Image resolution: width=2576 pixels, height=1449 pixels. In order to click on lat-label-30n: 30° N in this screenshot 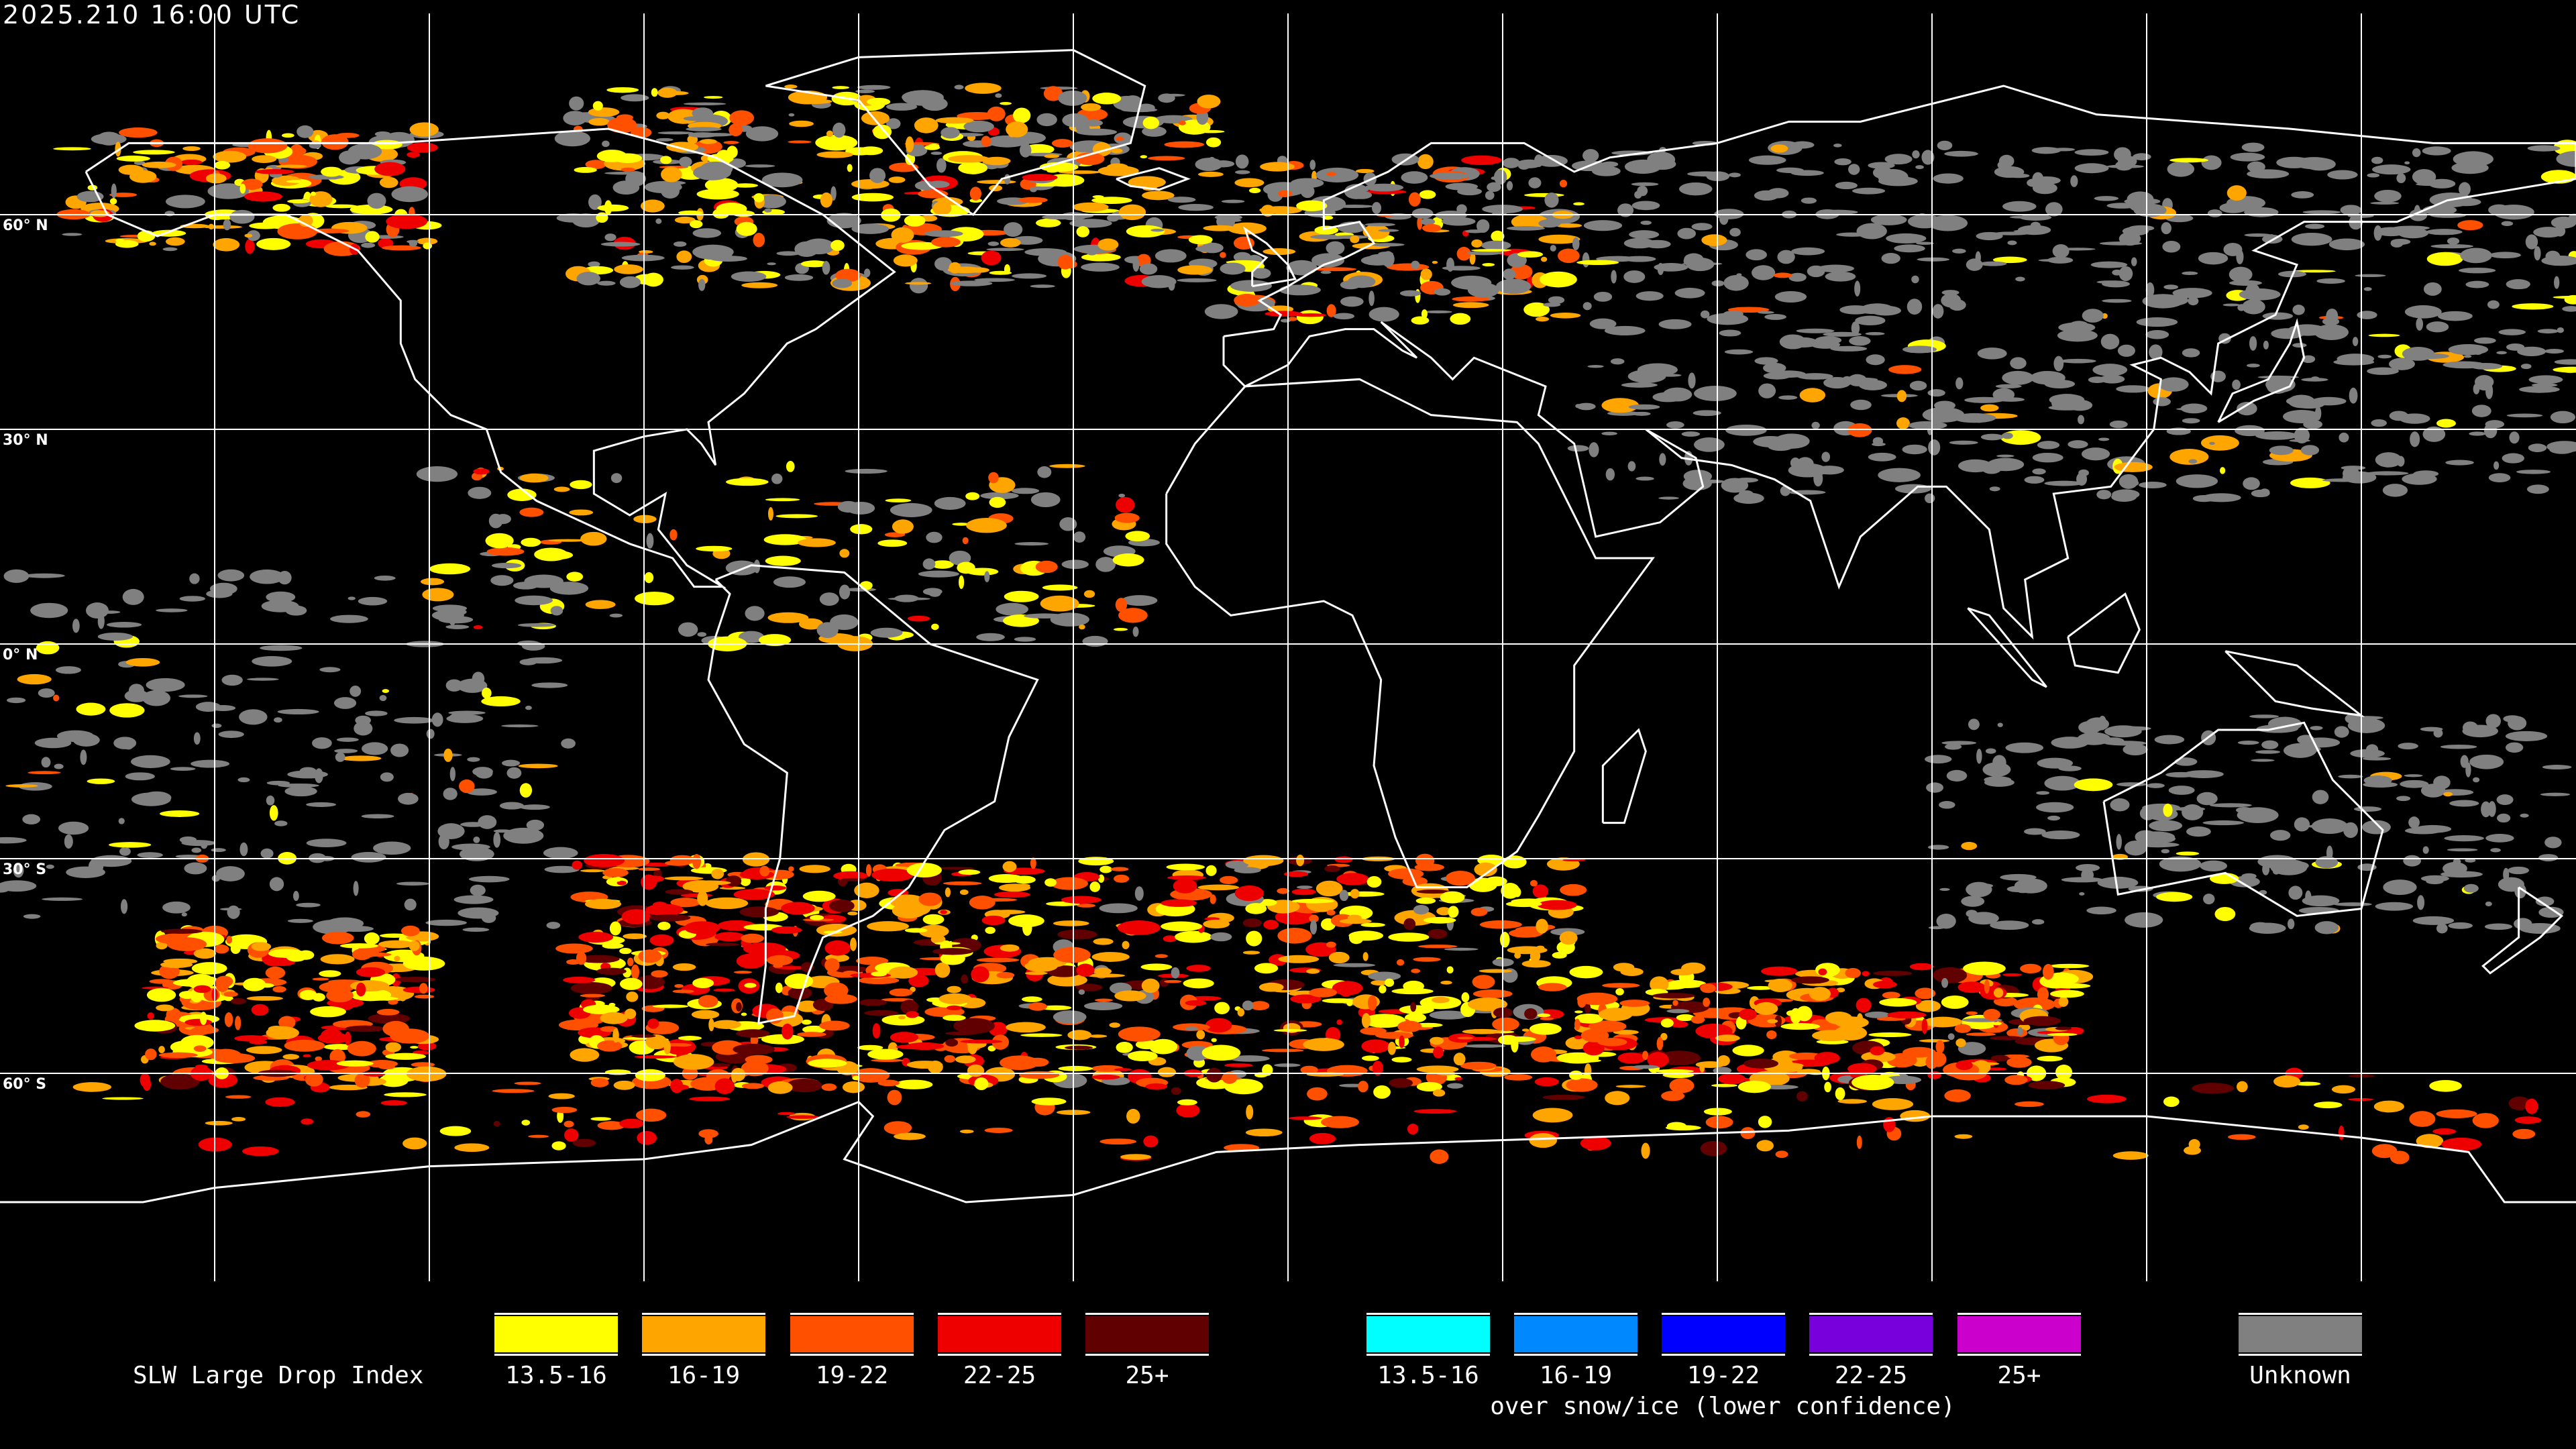, I will do `click(25, 440)`.